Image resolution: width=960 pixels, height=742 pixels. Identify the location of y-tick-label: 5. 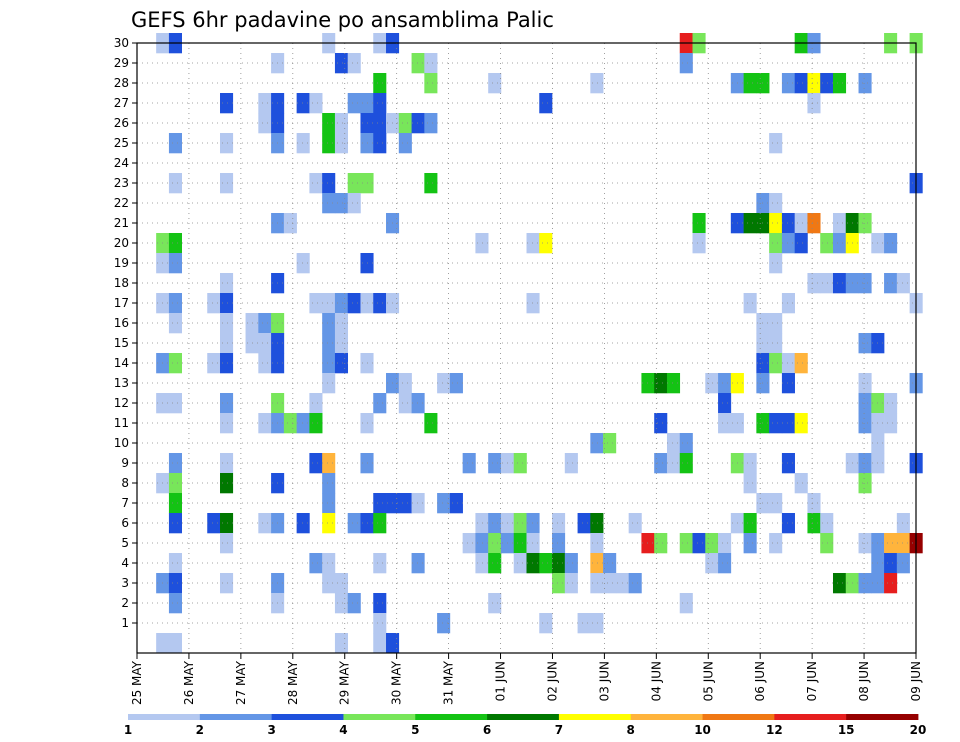
(125, 543).